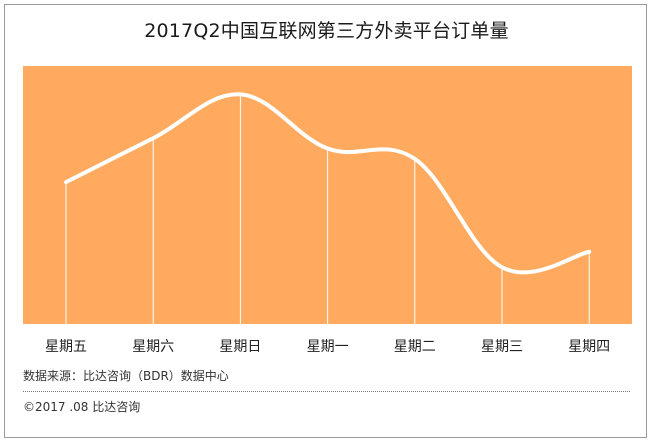  Describe the element at coordinates (240, 347) in the screenshot. I see `x-tick-label: 星期日` at that location.